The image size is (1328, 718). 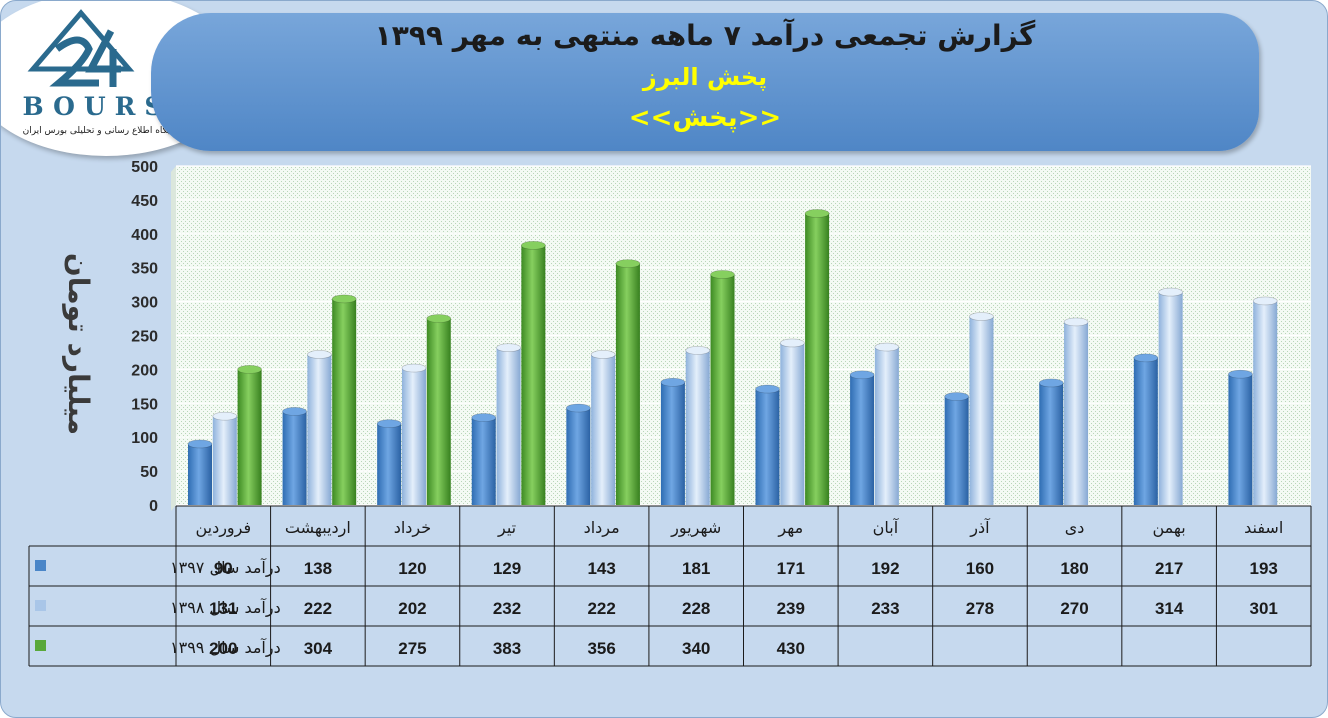 What do you see at coordinates (144, 370) in the screenshot?
I see `y-tick-label: 200` at bounding box center [144, 370].